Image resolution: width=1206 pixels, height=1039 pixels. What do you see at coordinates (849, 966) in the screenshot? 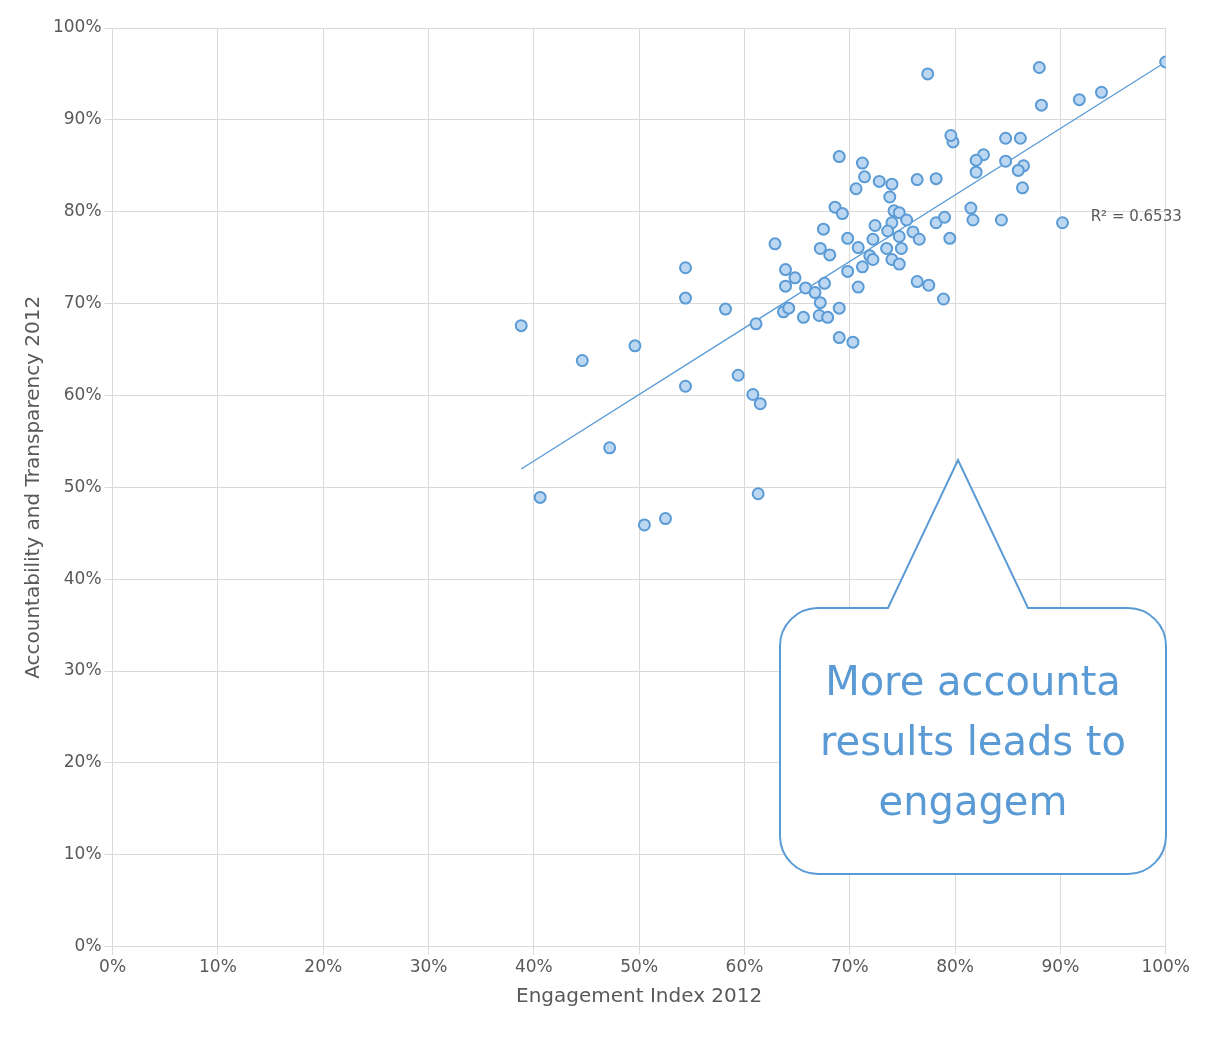
I see `x-tick-label: 70%` at bounding box center [849, 966].